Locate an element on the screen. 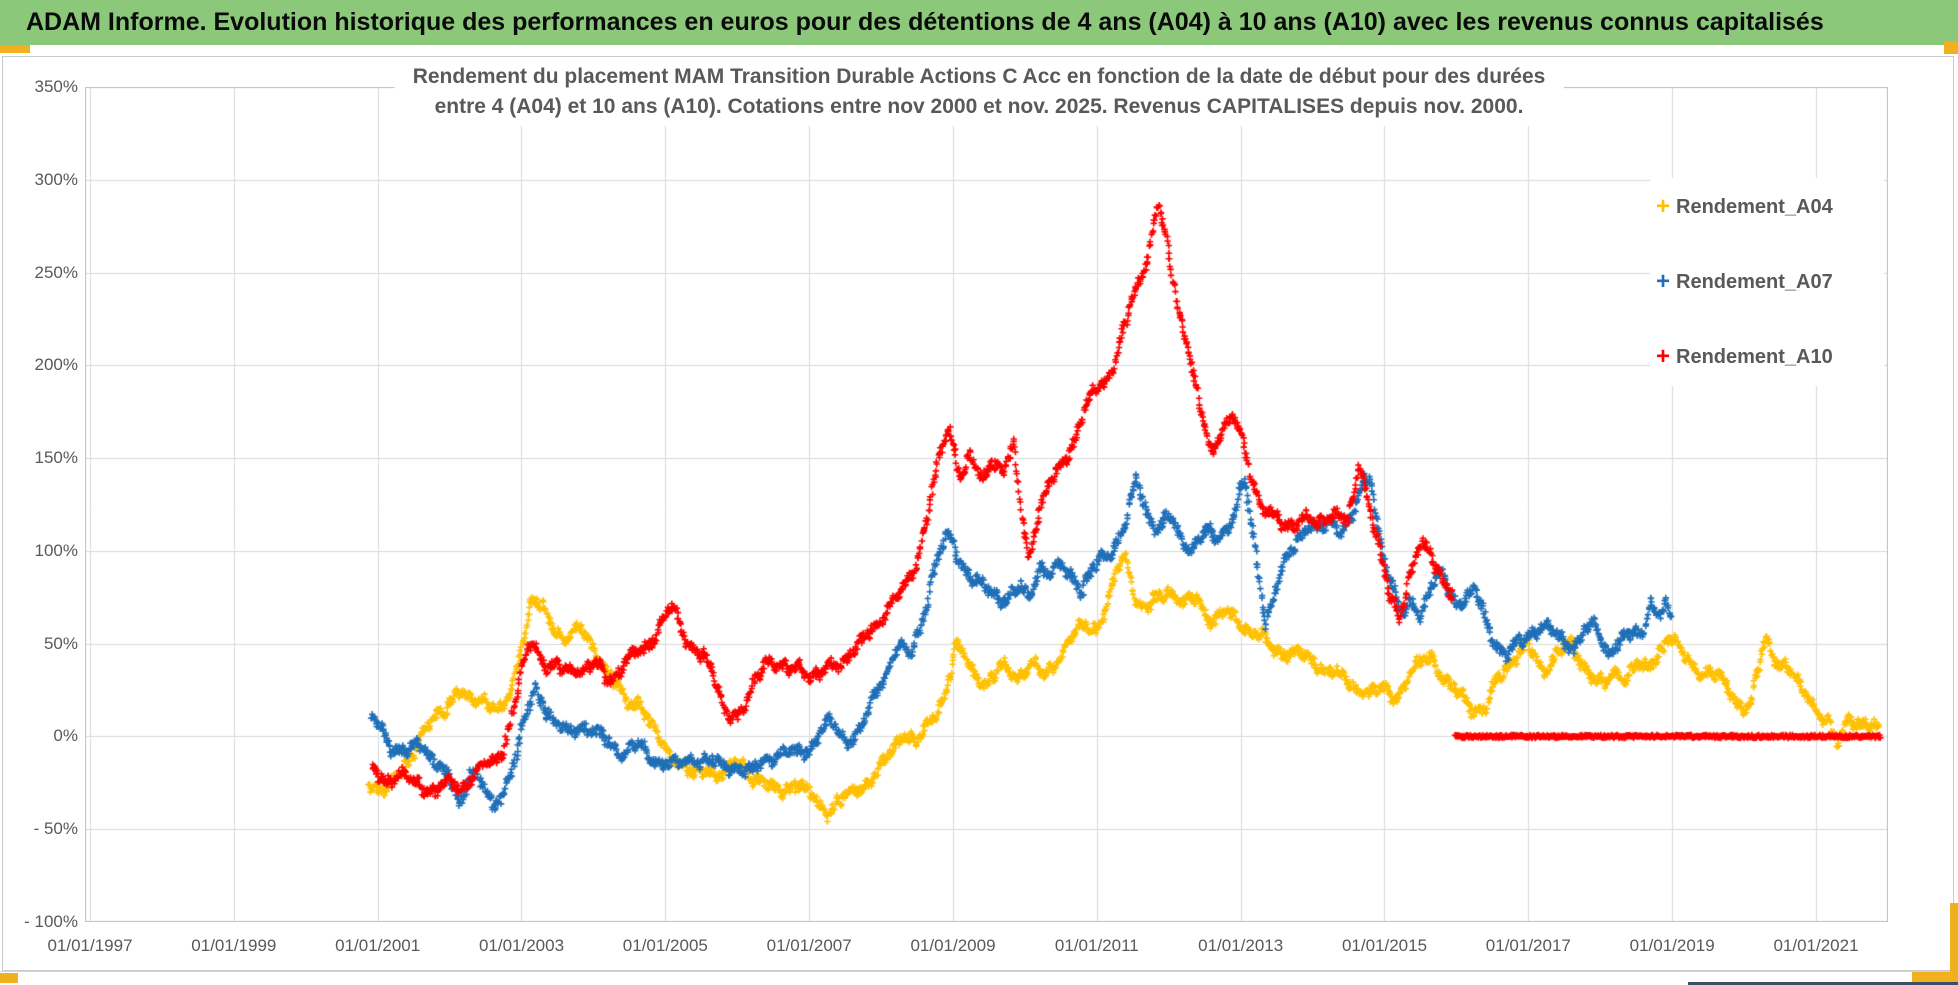 The image size is (1958, 985). y-tick-label: 200% is located at coordinates (56, 365).